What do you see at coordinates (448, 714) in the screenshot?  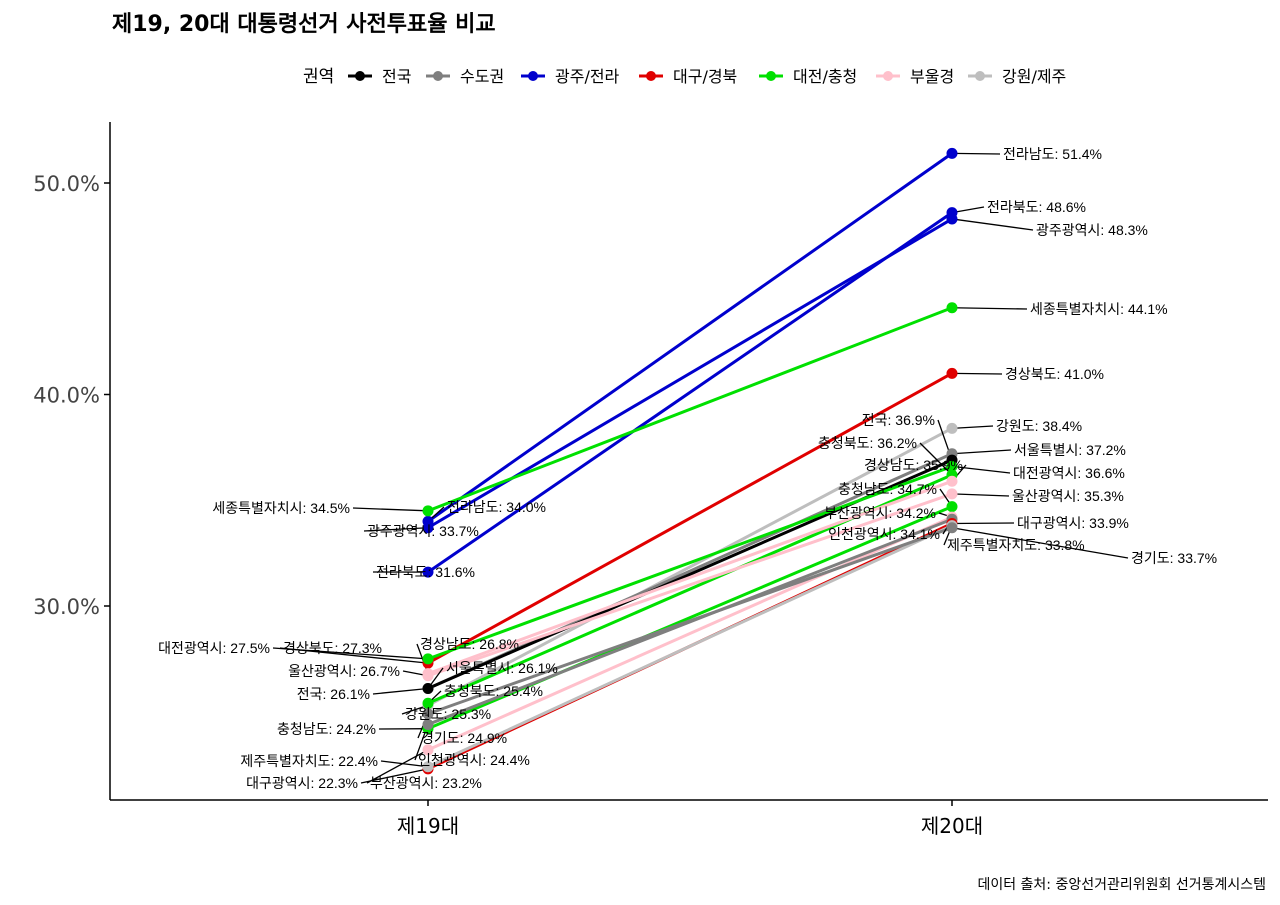 I see `point-label: 강원도: 25.3%` at bounding box center [448, 714].